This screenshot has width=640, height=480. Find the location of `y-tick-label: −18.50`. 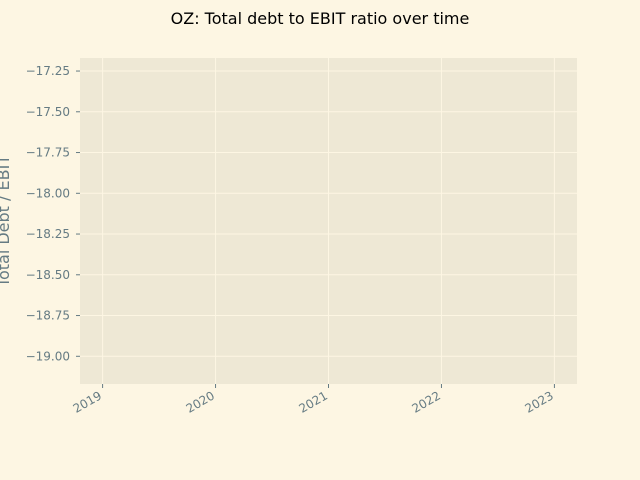

y-tick-label: −18.50 is located at coordinates (48, 275).